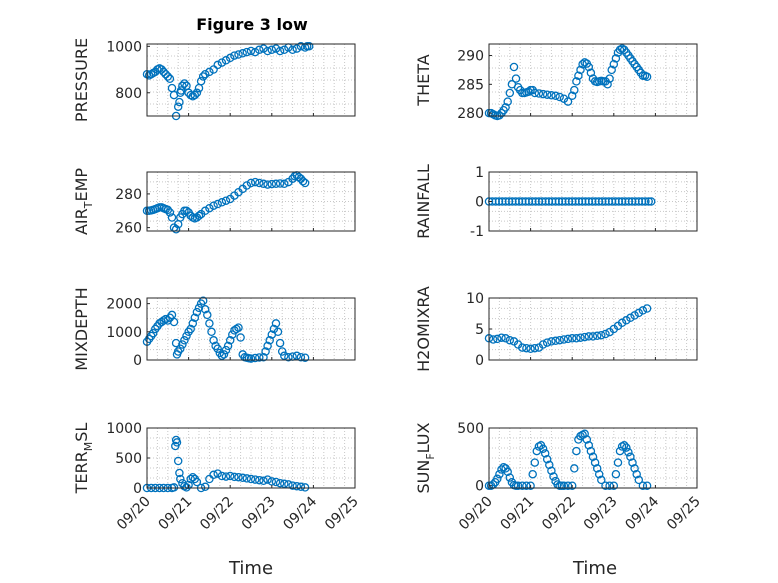 The width and height of the screenshot is (778, 583). I want to click on y-axis-label-suffix: EMP, so click(81, 185).